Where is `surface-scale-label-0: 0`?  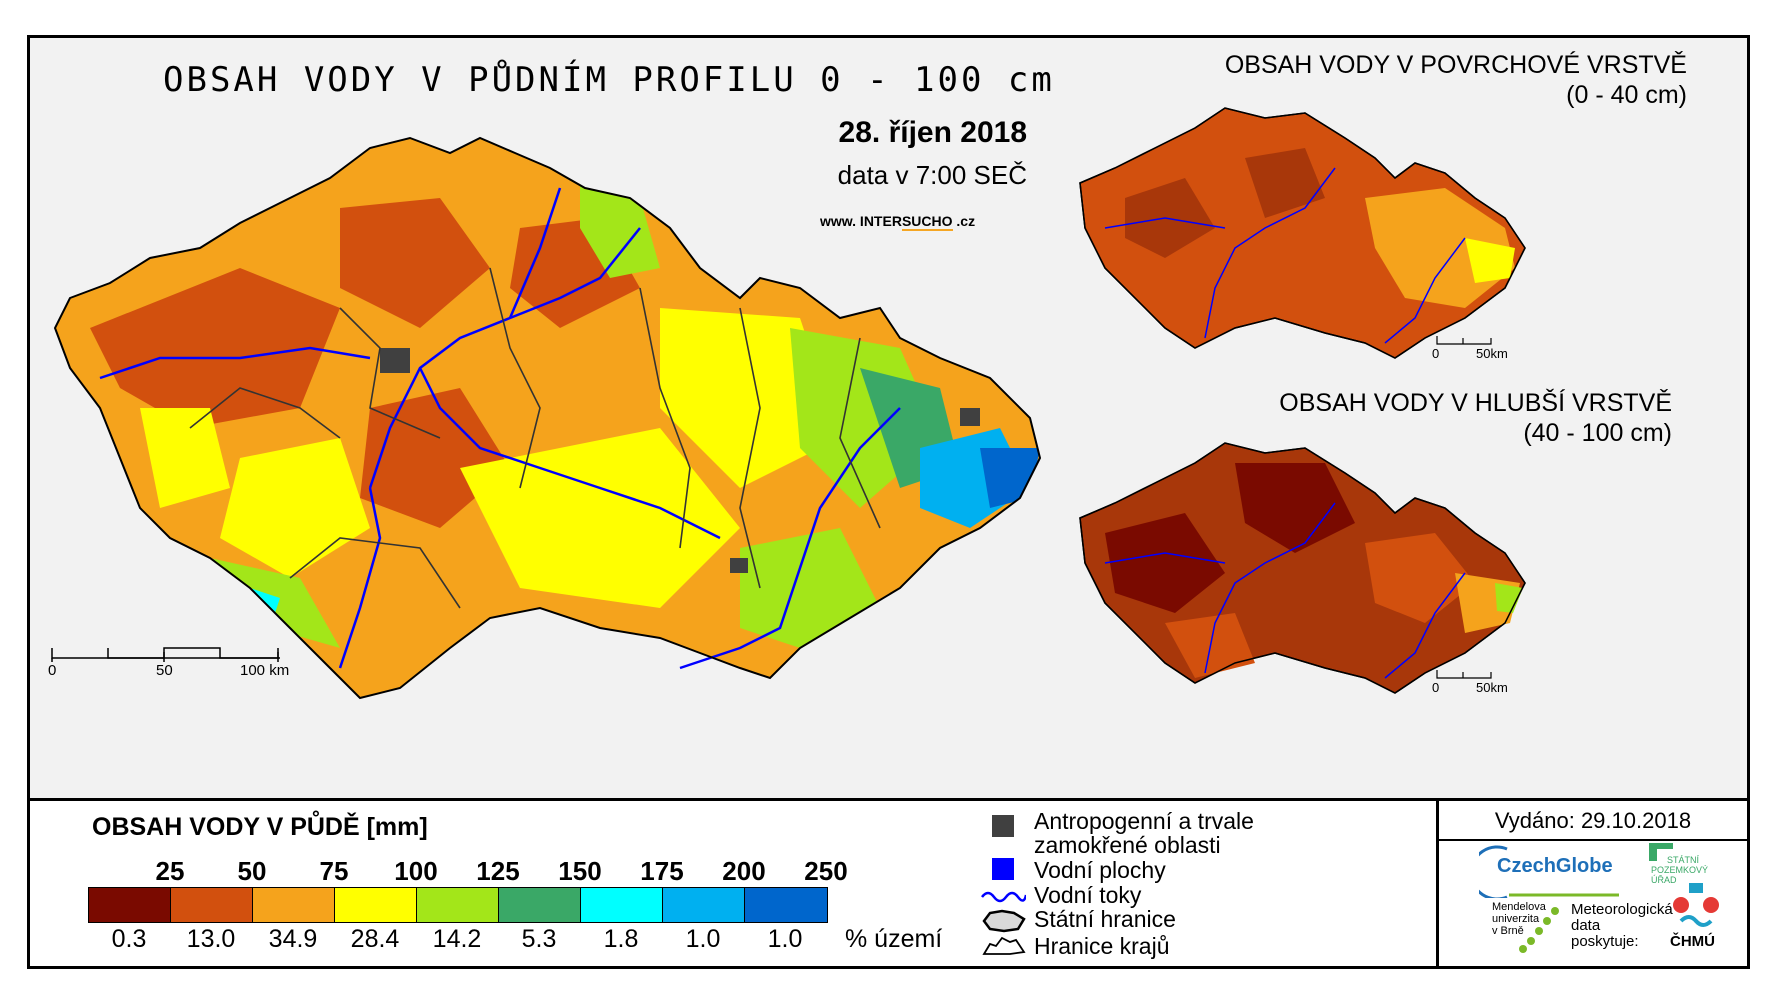
surface-scale-label-0: 0 is located at coordinates (1436, 353).